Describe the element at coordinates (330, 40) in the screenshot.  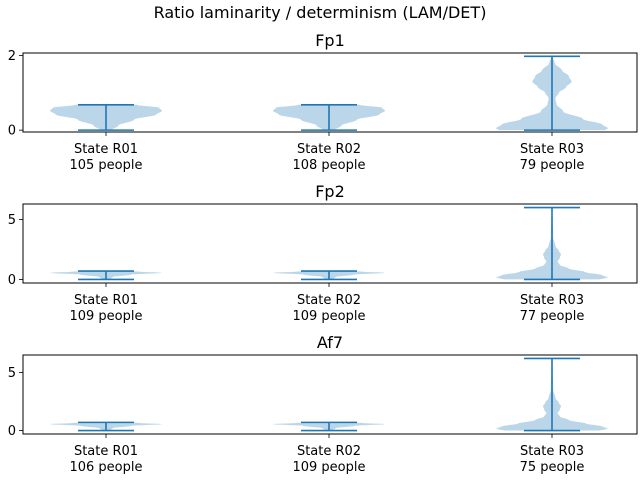
I see `panel-title: Fp1` at that location.